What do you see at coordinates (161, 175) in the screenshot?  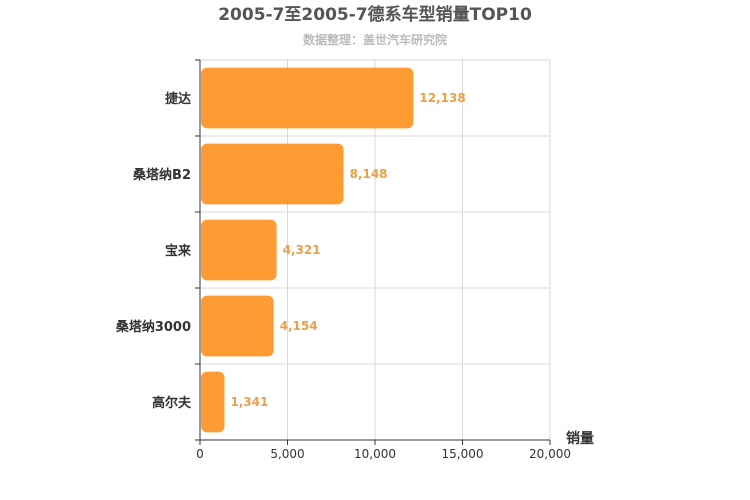 I see `category-label: 桑塔纳B2` at bounding box center [161, 175].